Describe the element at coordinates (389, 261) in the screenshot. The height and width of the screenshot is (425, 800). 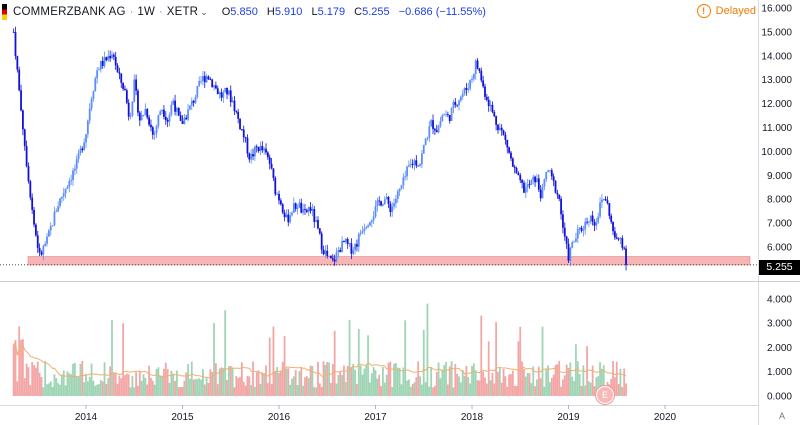
I see `support-zone` at that location.